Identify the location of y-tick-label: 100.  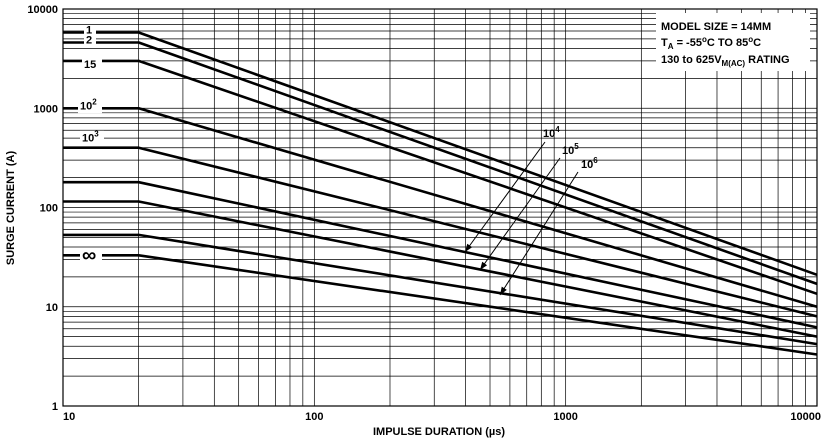
(49, 209).